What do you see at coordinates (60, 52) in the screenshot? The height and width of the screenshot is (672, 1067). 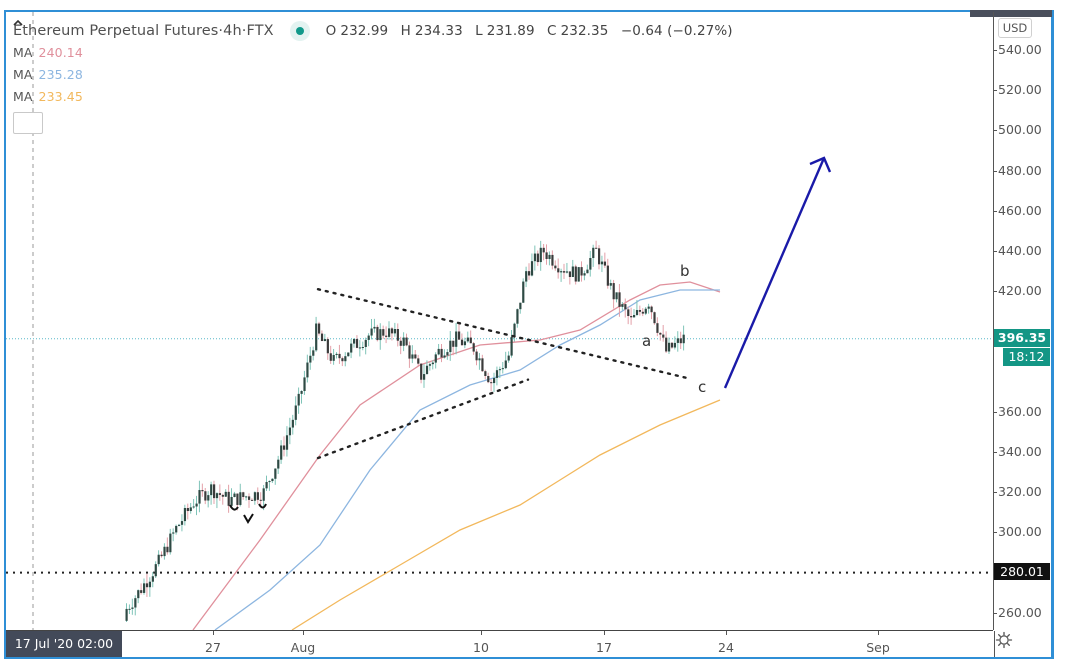 I see `indicator-value: 240.14` at bounding box center [60, 52].